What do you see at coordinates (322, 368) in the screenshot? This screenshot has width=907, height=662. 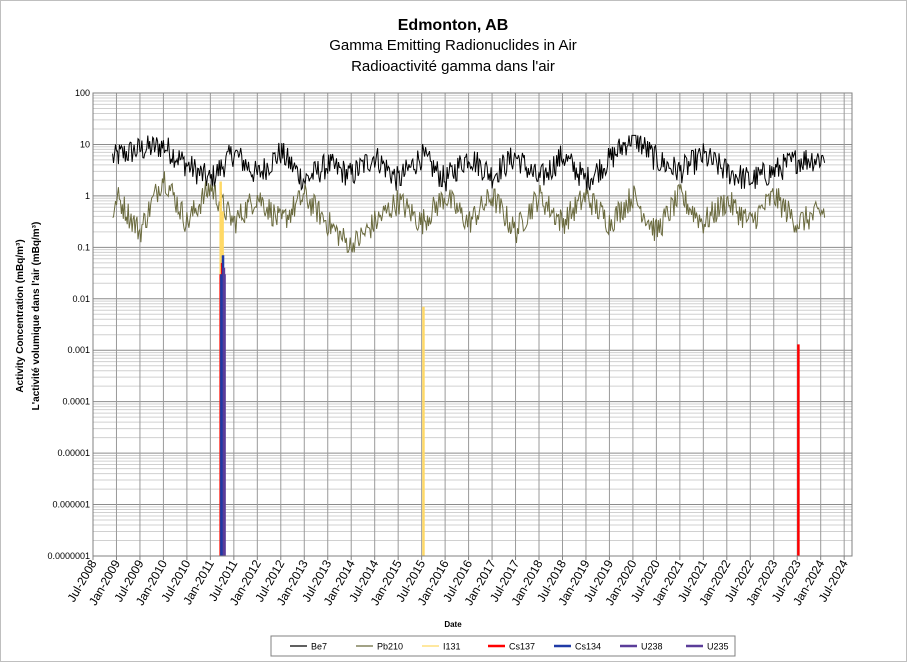 I see `series-i131` at bounding box center [322, 368].